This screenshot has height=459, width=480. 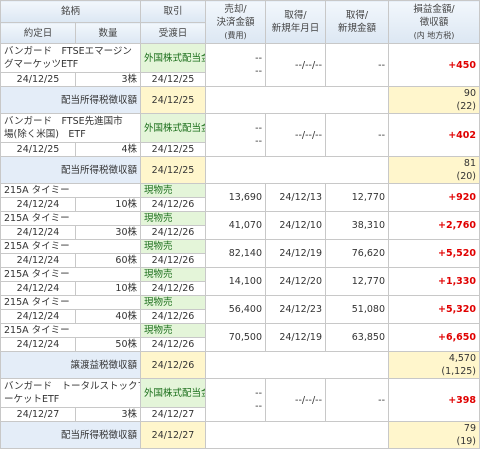 I want to click on sell-amount-line: 70,500, so click(x=245, y=337).